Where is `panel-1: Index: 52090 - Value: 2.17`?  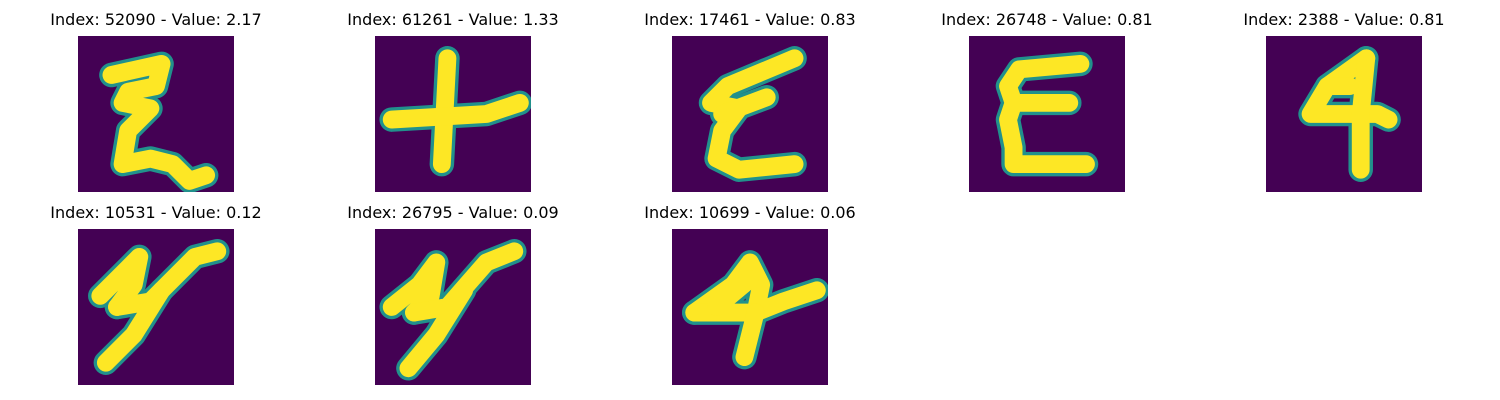
panel-1: Index: 52090 - Value: 2.17 is located at coordinates (204, 96).